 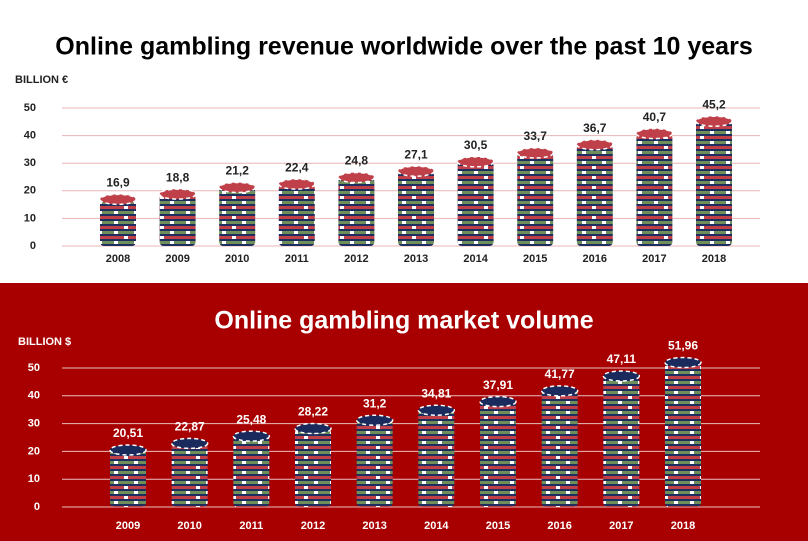 I want to click on value-label: 28,22, so click(x=313, y=412).